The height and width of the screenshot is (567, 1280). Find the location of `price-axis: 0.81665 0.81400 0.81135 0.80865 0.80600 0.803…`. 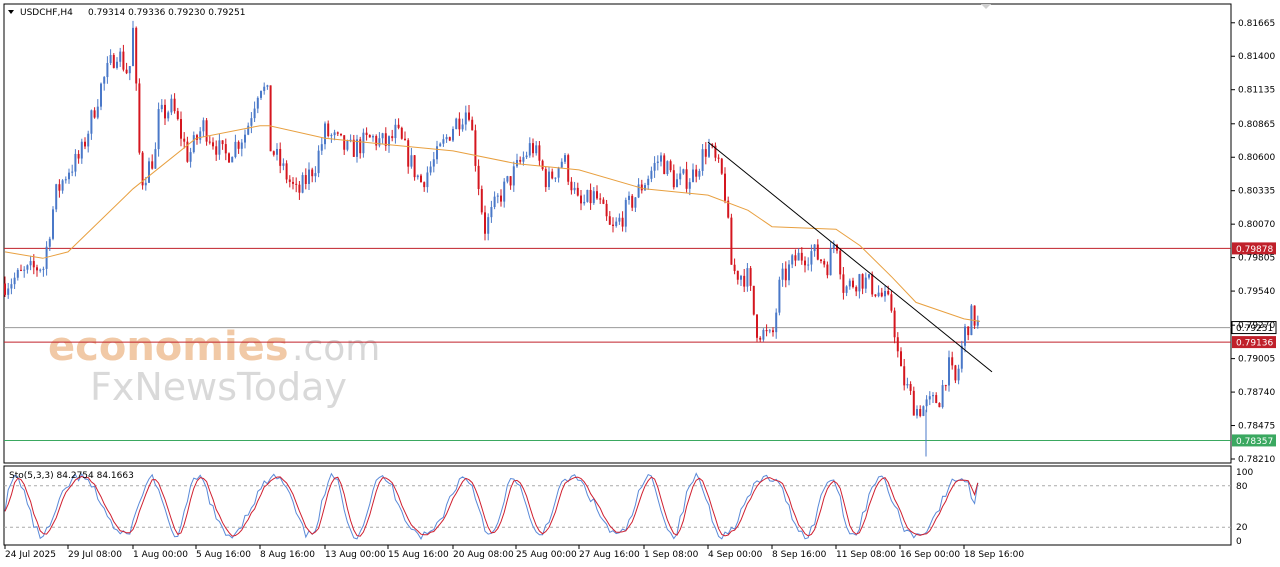

price-axis: 0.81665 0.81400 0.81135 0.80865 0.80600 0.803… is located at coordinates (1253, 242).